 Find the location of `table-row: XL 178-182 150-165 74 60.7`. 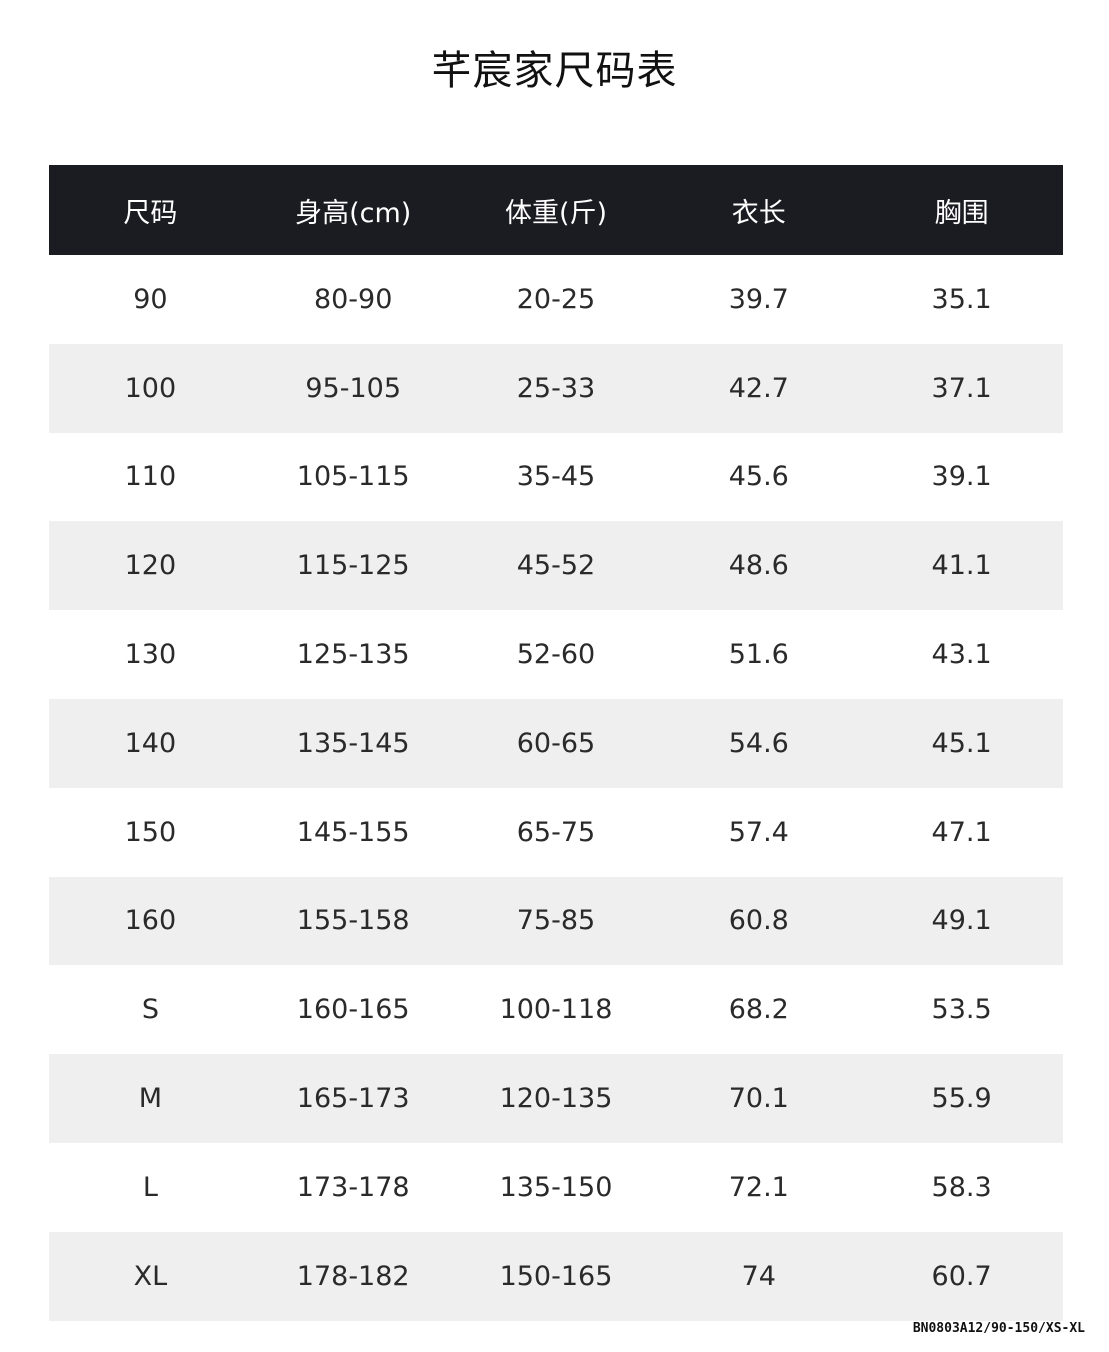

table-row: XL 178-182 150-165 74 60.7 is located at coordinates (556, 1276).